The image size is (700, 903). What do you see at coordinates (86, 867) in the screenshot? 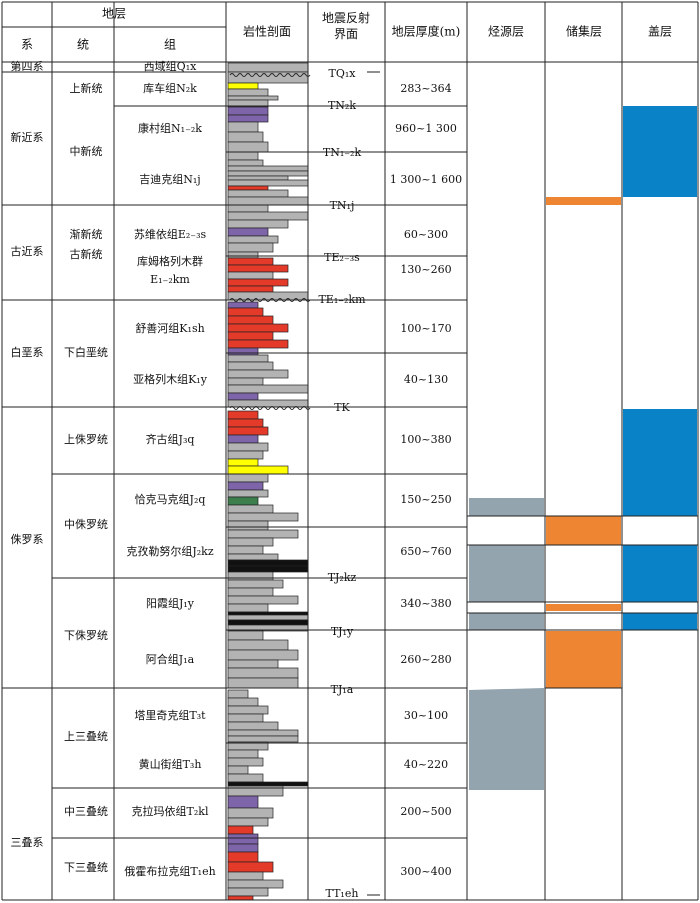
I see `series-label-lower-triassic: 下三叠统` at bounding box center [86, 867].